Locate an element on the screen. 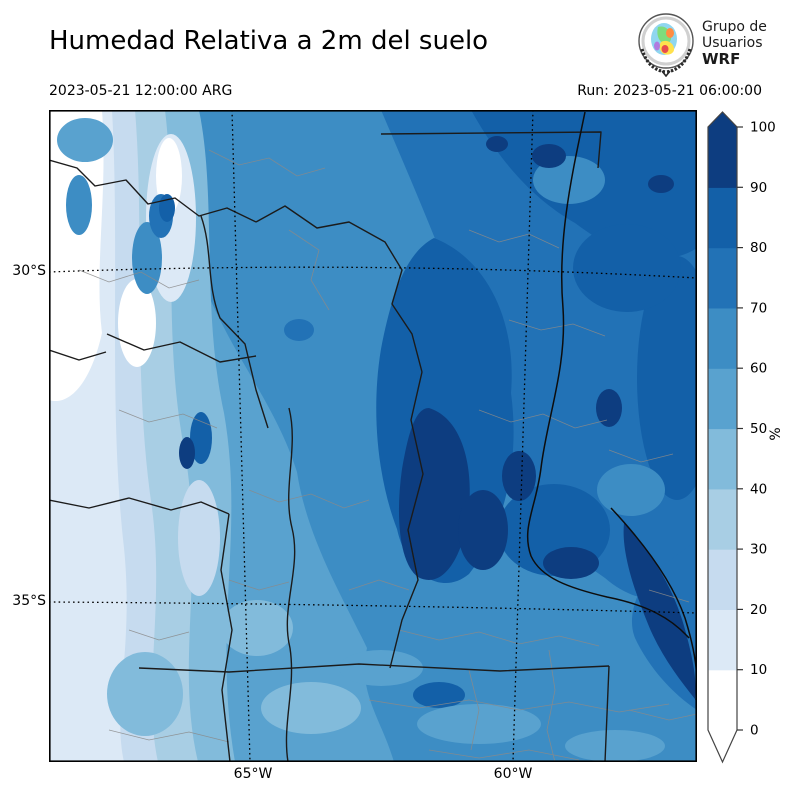  colorbar-tick-label: 40 is located at coordinates (758, 489).